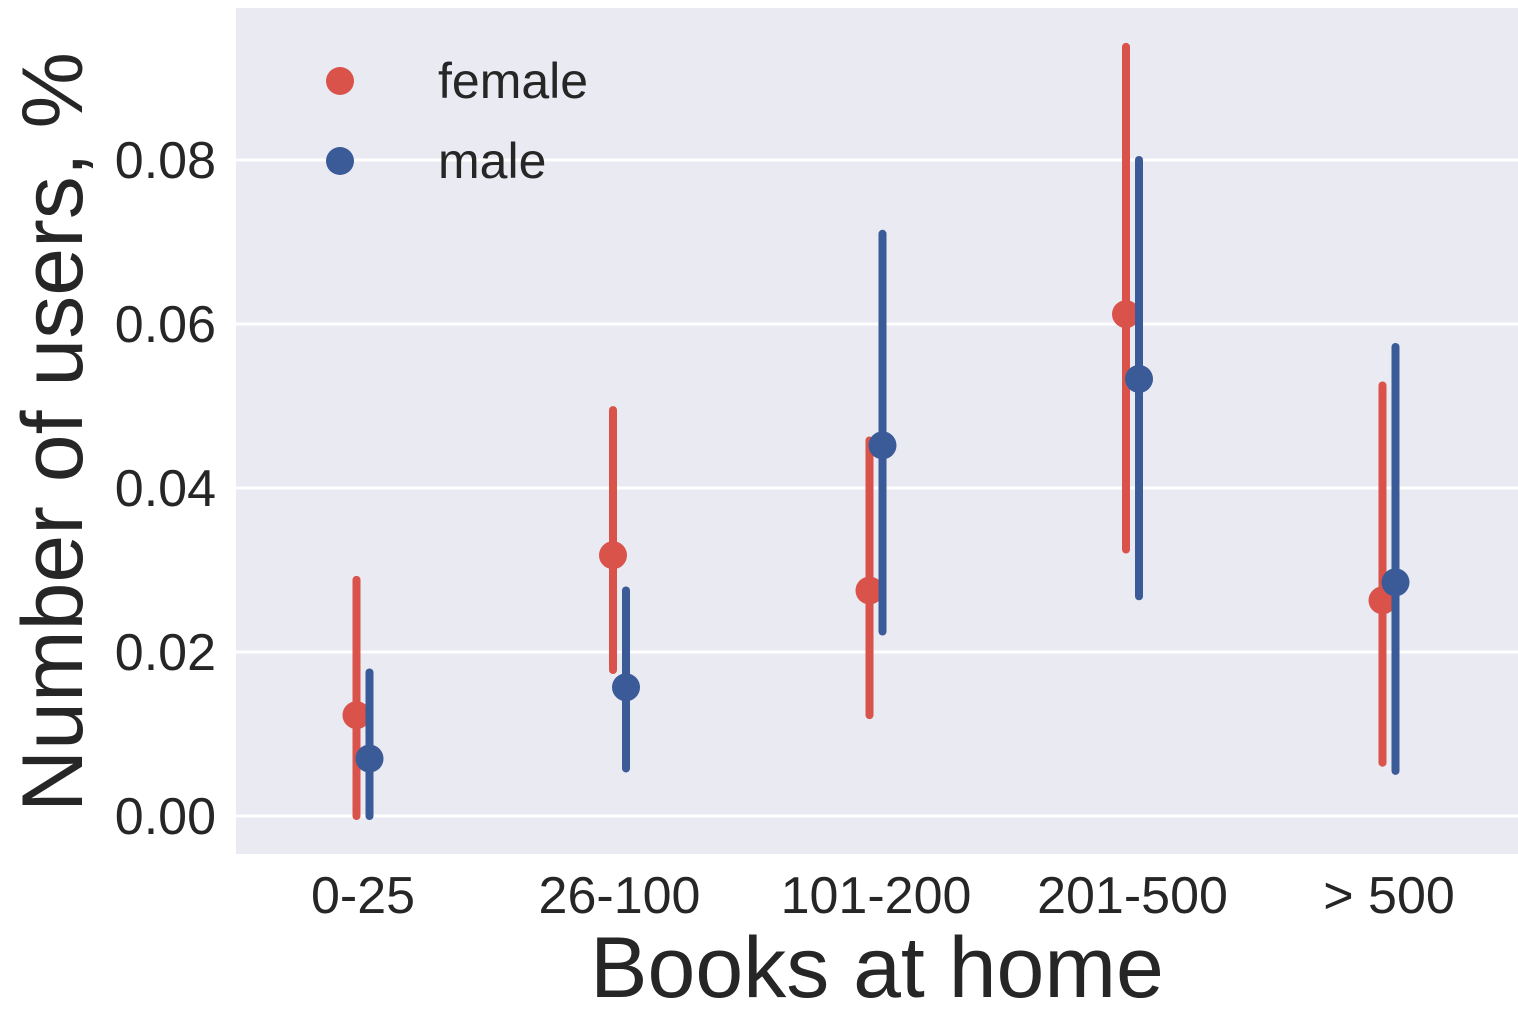 The image size is (1518, 1011). I want to click on y-tick-label: 0.06, so click(165, 325).